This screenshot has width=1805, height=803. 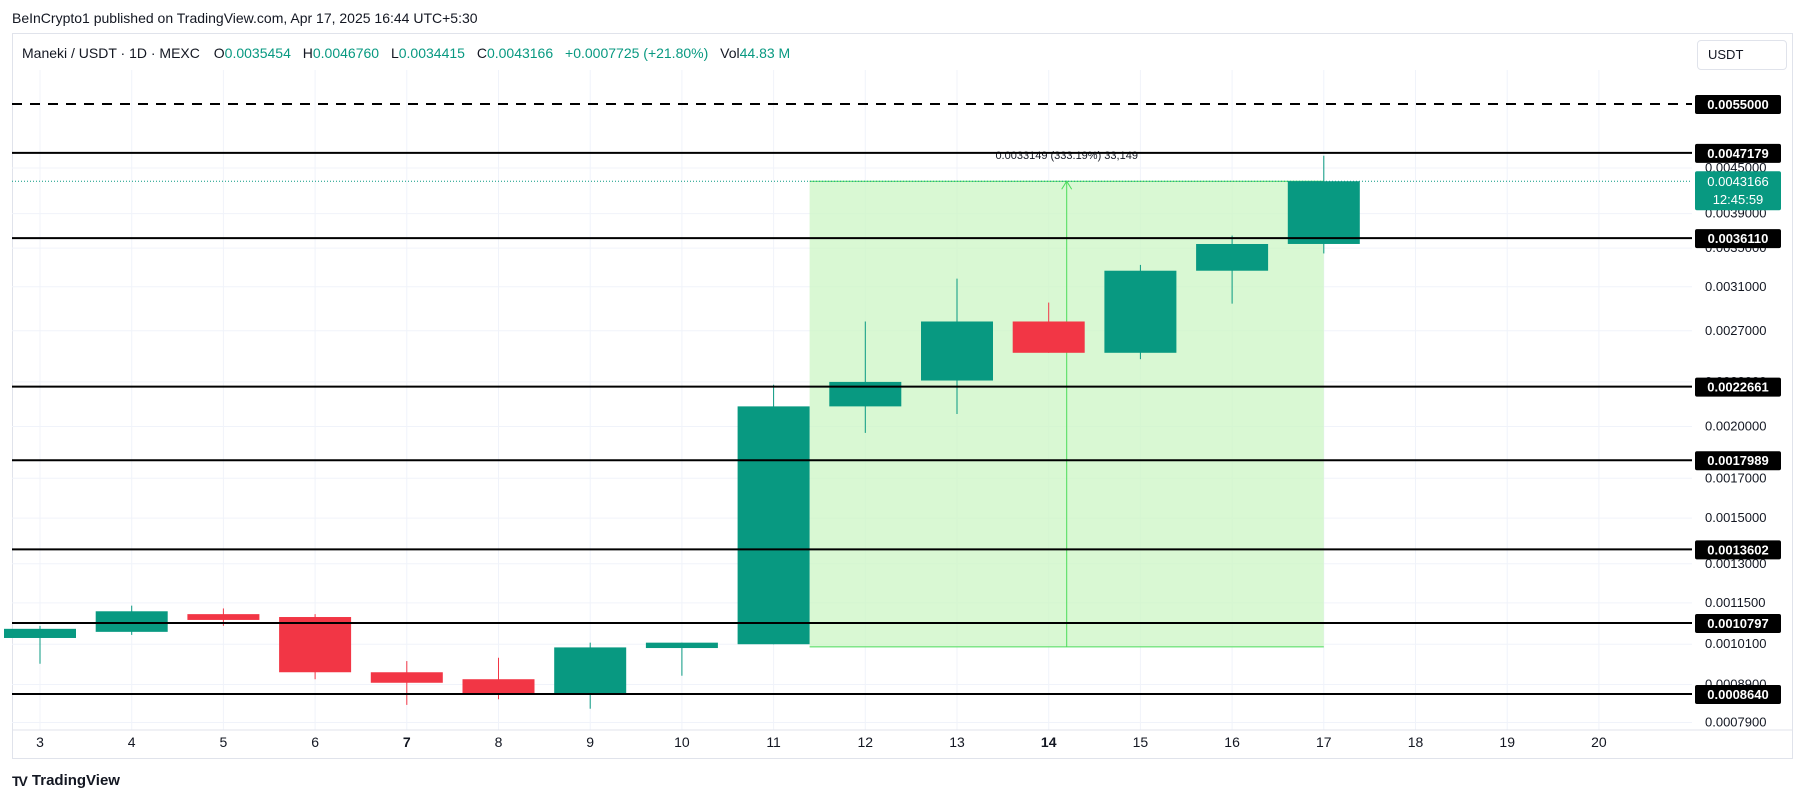 I want to click on low-label: L, so click(x=394, y=53).